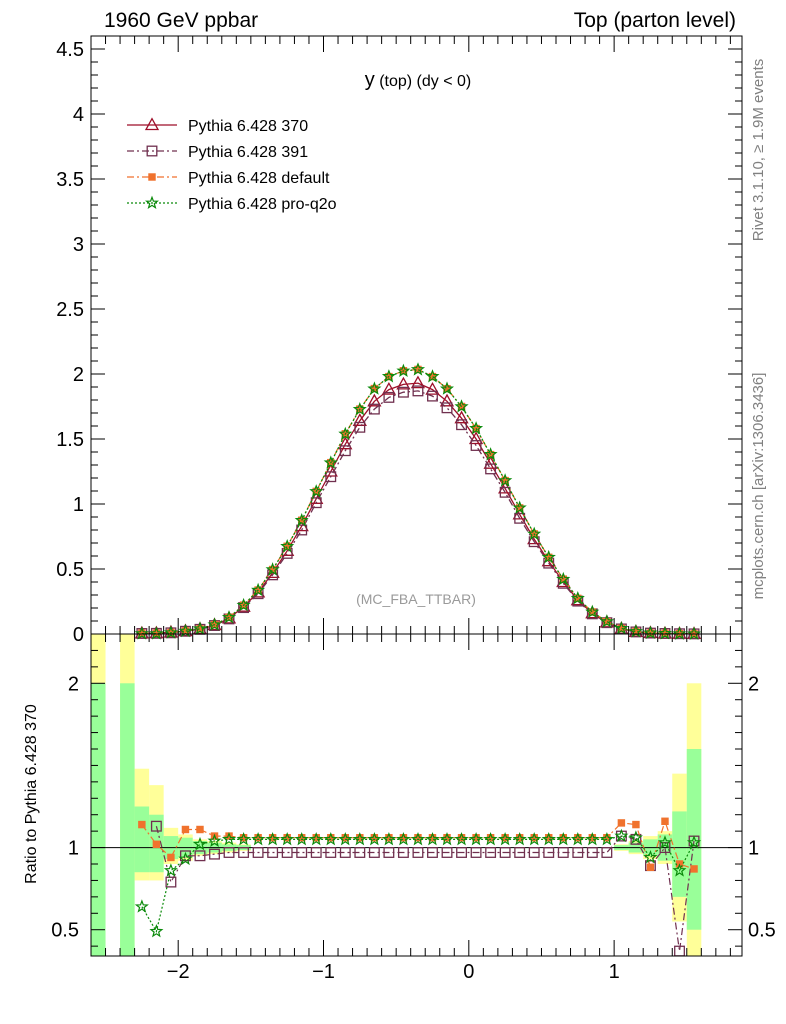  What do you see at coordinates (262, 204) in the screenshot?
I see `legend-label: Pythia 6.428 pro-q2o` at bounding box center [262, 204].